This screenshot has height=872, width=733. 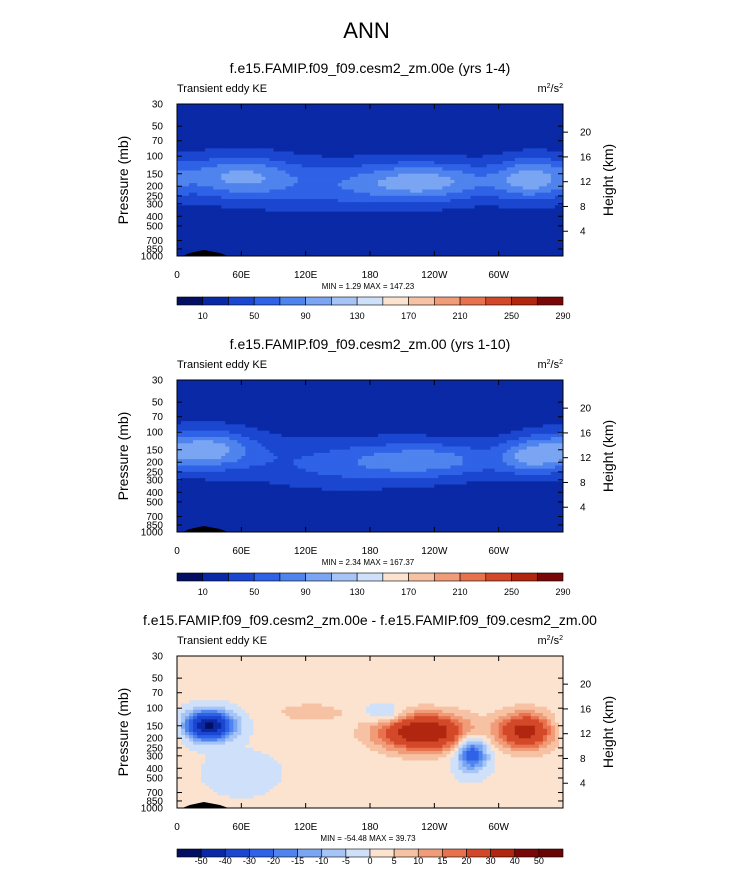 I want to click on colorbar-label: 170, so click(x=408, y=316).